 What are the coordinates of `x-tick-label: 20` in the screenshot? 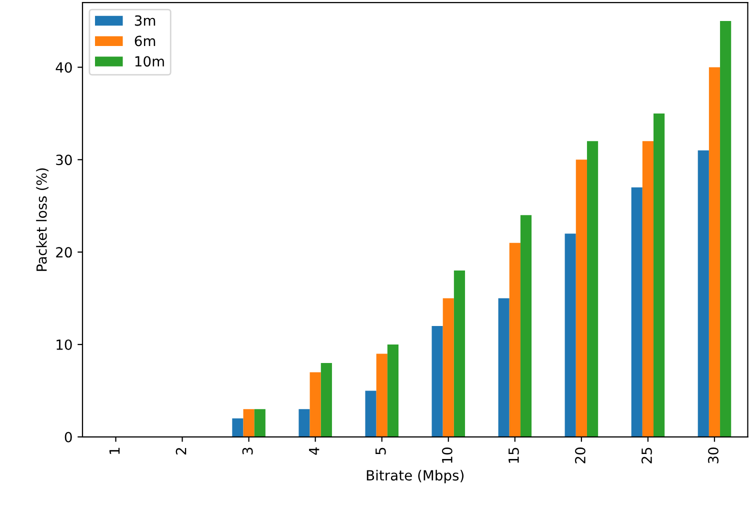 It's located at (580, 456).